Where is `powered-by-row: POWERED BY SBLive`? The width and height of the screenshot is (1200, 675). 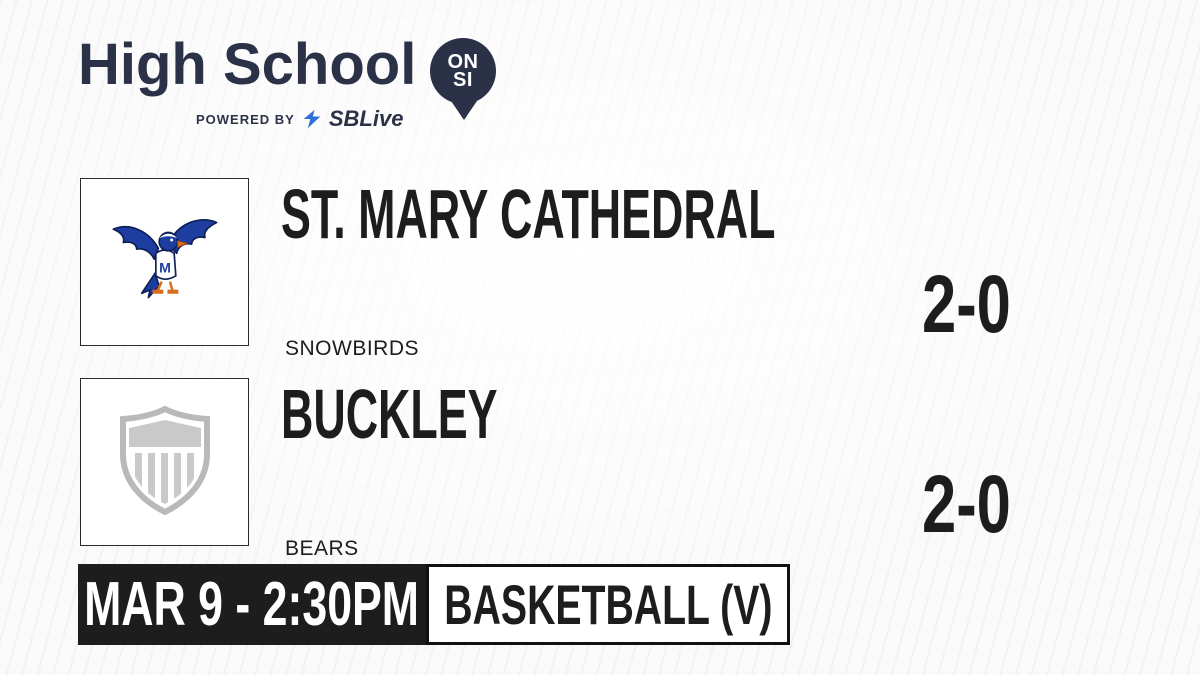
powered-by-row: POWERED BY SBLive is located at coordinates (299, 119).